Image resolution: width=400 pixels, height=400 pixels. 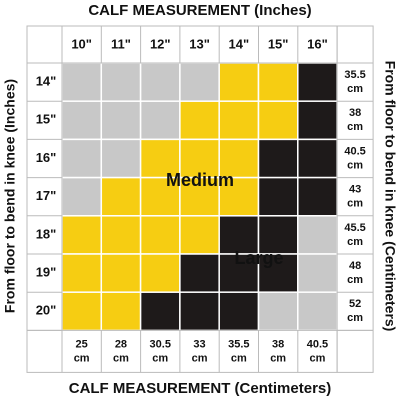 What do you see at coordinates (278, 43) in the screenshot?
I see `column-inch: 15"` at bounding box center [278, 43].